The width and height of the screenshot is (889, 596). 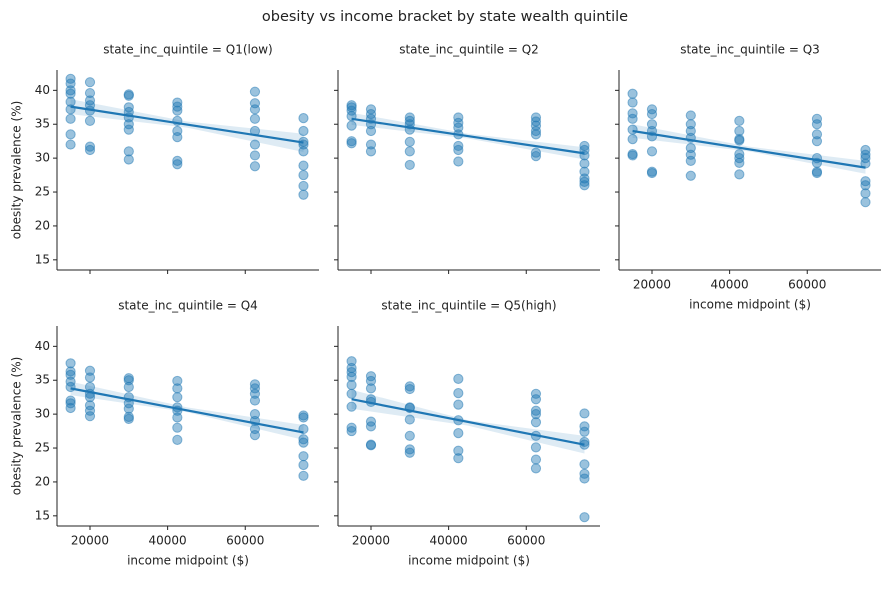 What do you see at coordinates (188, 561) in the screenshot?
I see `x-axis-label: income midpoint ($)` at bounding box center [188, 561].